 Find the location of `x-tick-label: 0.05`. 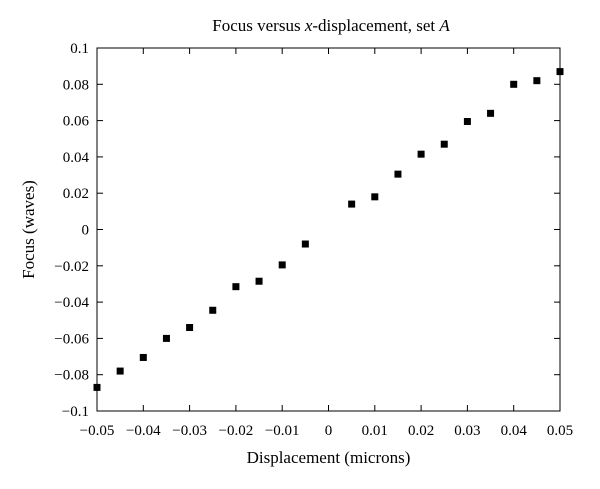

x-tick-label: 0.05 is located at coordinates (560, 431).